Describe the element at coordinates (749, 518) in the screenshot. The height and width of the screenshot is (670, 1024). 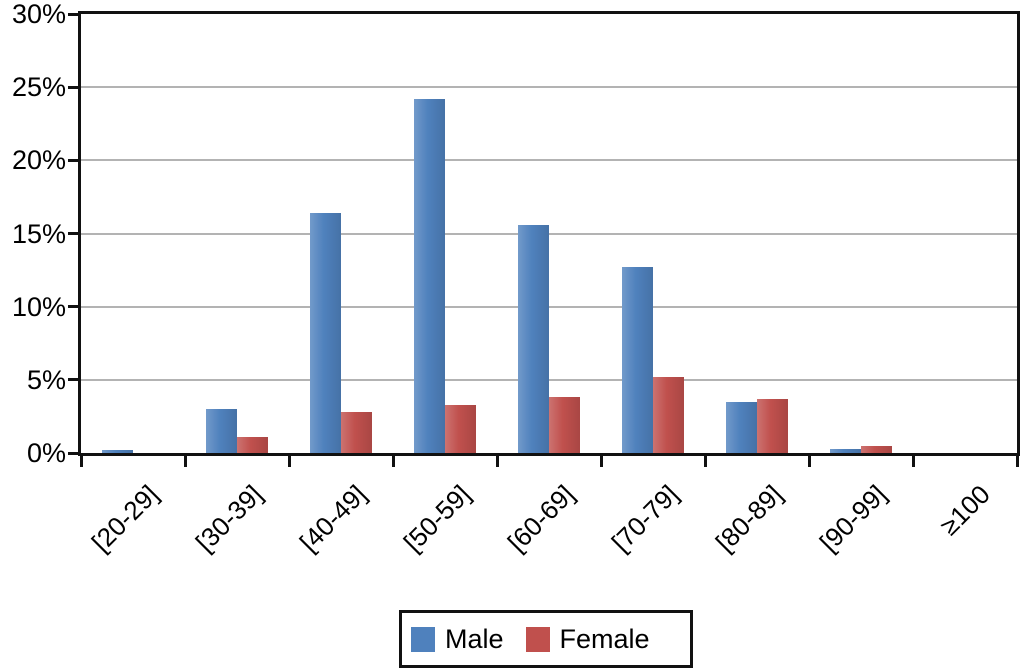
I see `x-label-[80-89]: [80-89]` at that location.